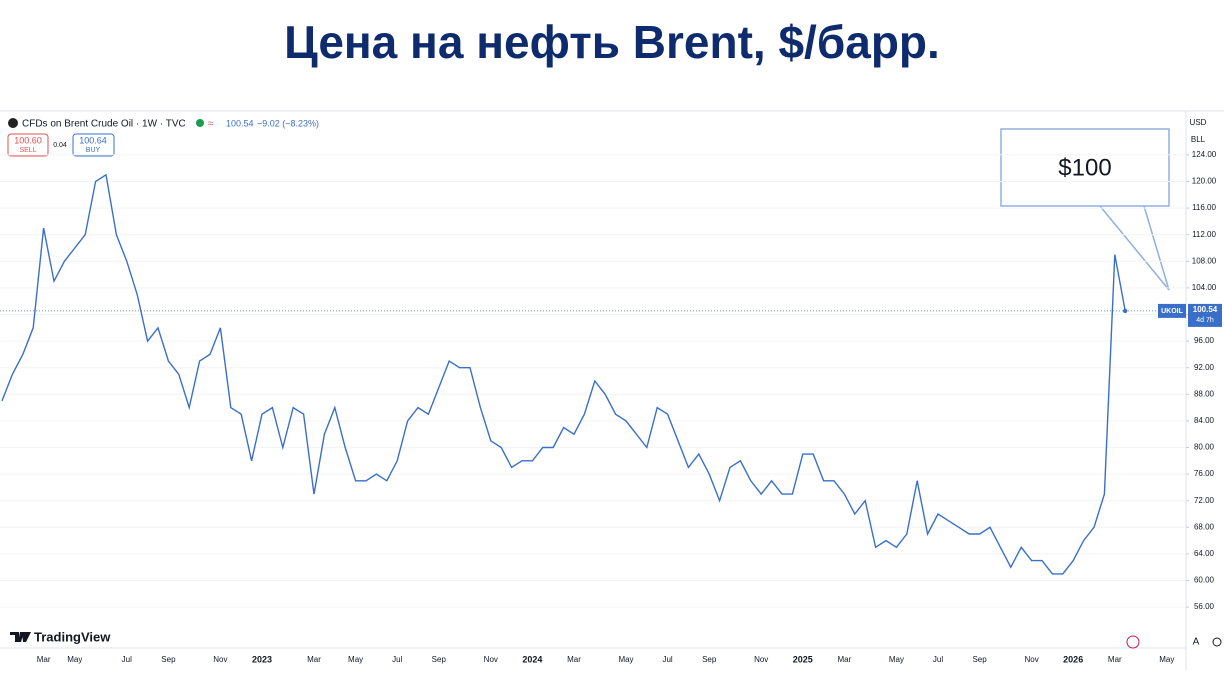 The width and height of the screenshot is (1224, 675). What do you see at coordinates (1198, 139) in the screenshot?
I see `unit: BLL` at bounding box center [1198, 139].